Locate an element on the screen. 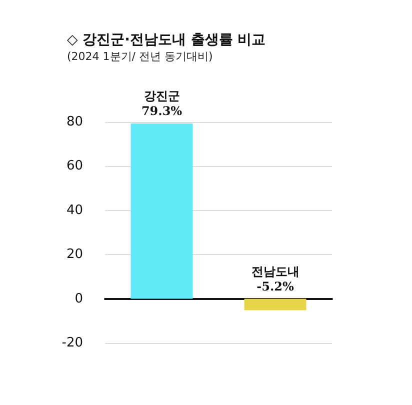  x-tick-label: 전남도내 is located at coordinates (275, 271).